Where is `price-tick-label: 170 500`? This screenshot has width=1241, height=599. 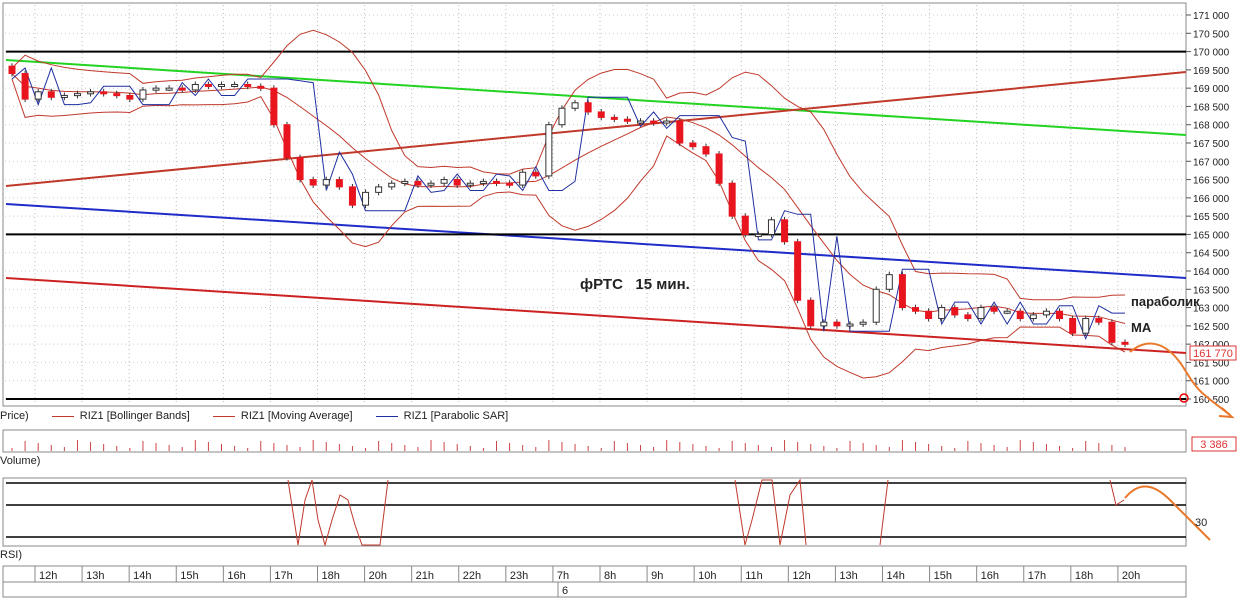 price-tick-label: 170 500 is located at coordinates (1211, 34).